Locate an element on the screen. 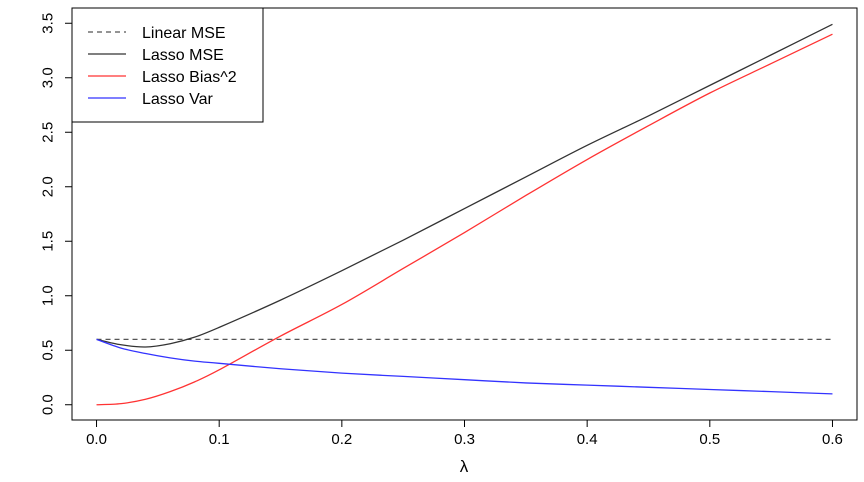  y-tick-label: 0.0 is located at coordinates (48, 404).